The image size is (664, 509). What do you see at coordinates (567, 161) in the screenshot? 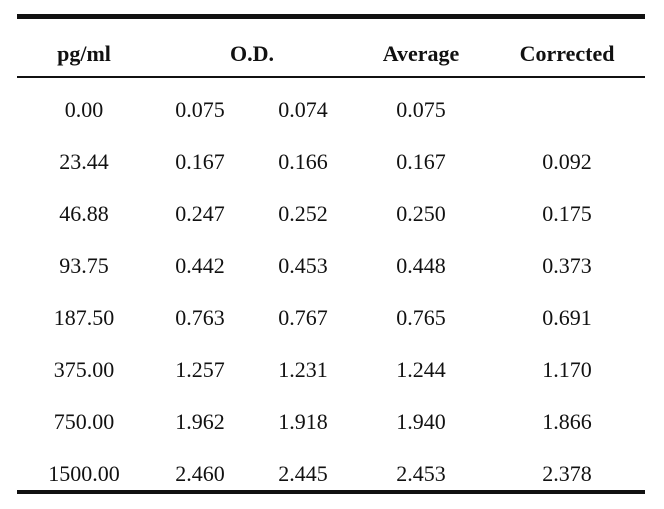
I see `cell-corrected: 0.092` at bounding box center [567, 161].